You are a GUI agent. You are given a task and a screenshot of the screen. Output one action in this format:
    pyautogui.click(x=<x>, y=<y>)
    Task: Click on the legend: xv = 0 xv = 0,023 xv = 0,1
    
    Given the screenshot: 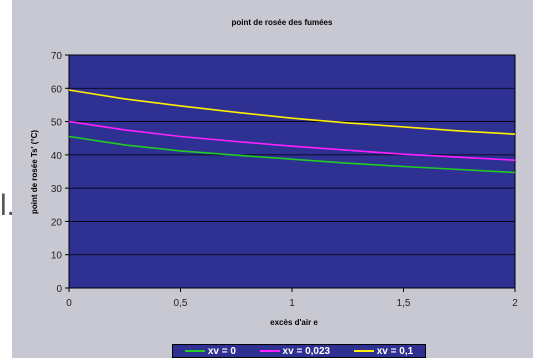 What is the action you would take?
    pyautogui.click(x=299, y=351)
    